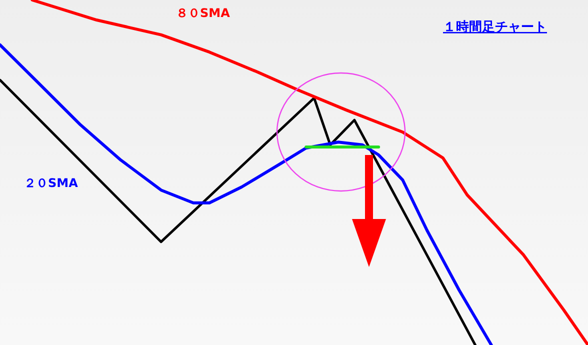  Describe the element at coordinates (495, 27) in the screenshot. I see `text: １時間足チャート` at that location.